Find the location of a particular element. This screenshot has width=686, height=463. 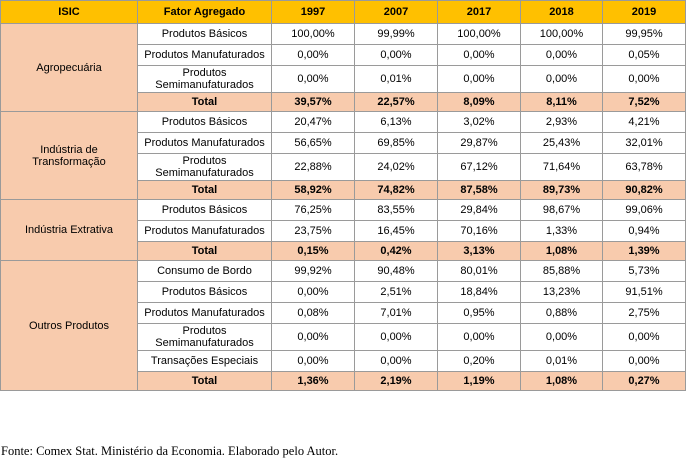

value-cell: 6,13% is located at coordinates (396, 122).